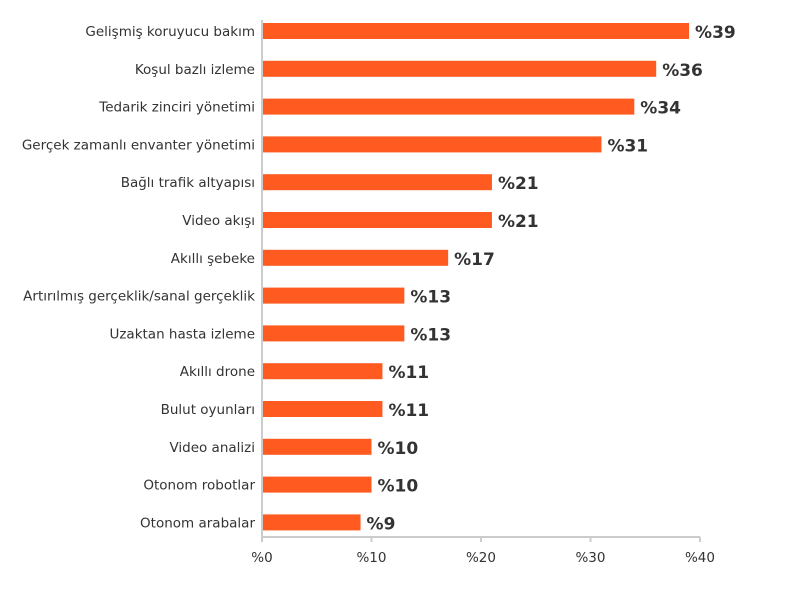 The image size is (800, 600). I want to click on category-label: Bulut oyunları, so click(208, 410).